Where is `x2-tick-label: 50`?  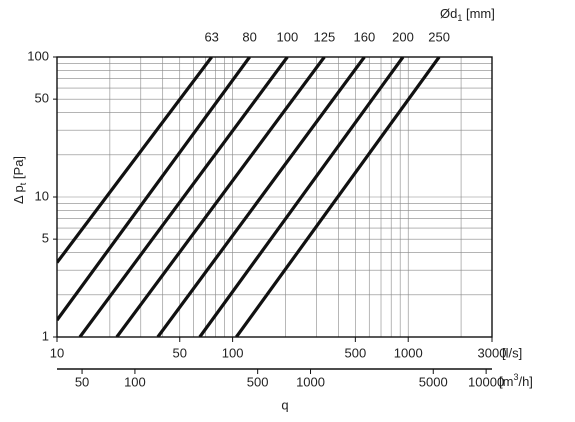
x2-tick-label: 50 is located at coordinates (82, 381).